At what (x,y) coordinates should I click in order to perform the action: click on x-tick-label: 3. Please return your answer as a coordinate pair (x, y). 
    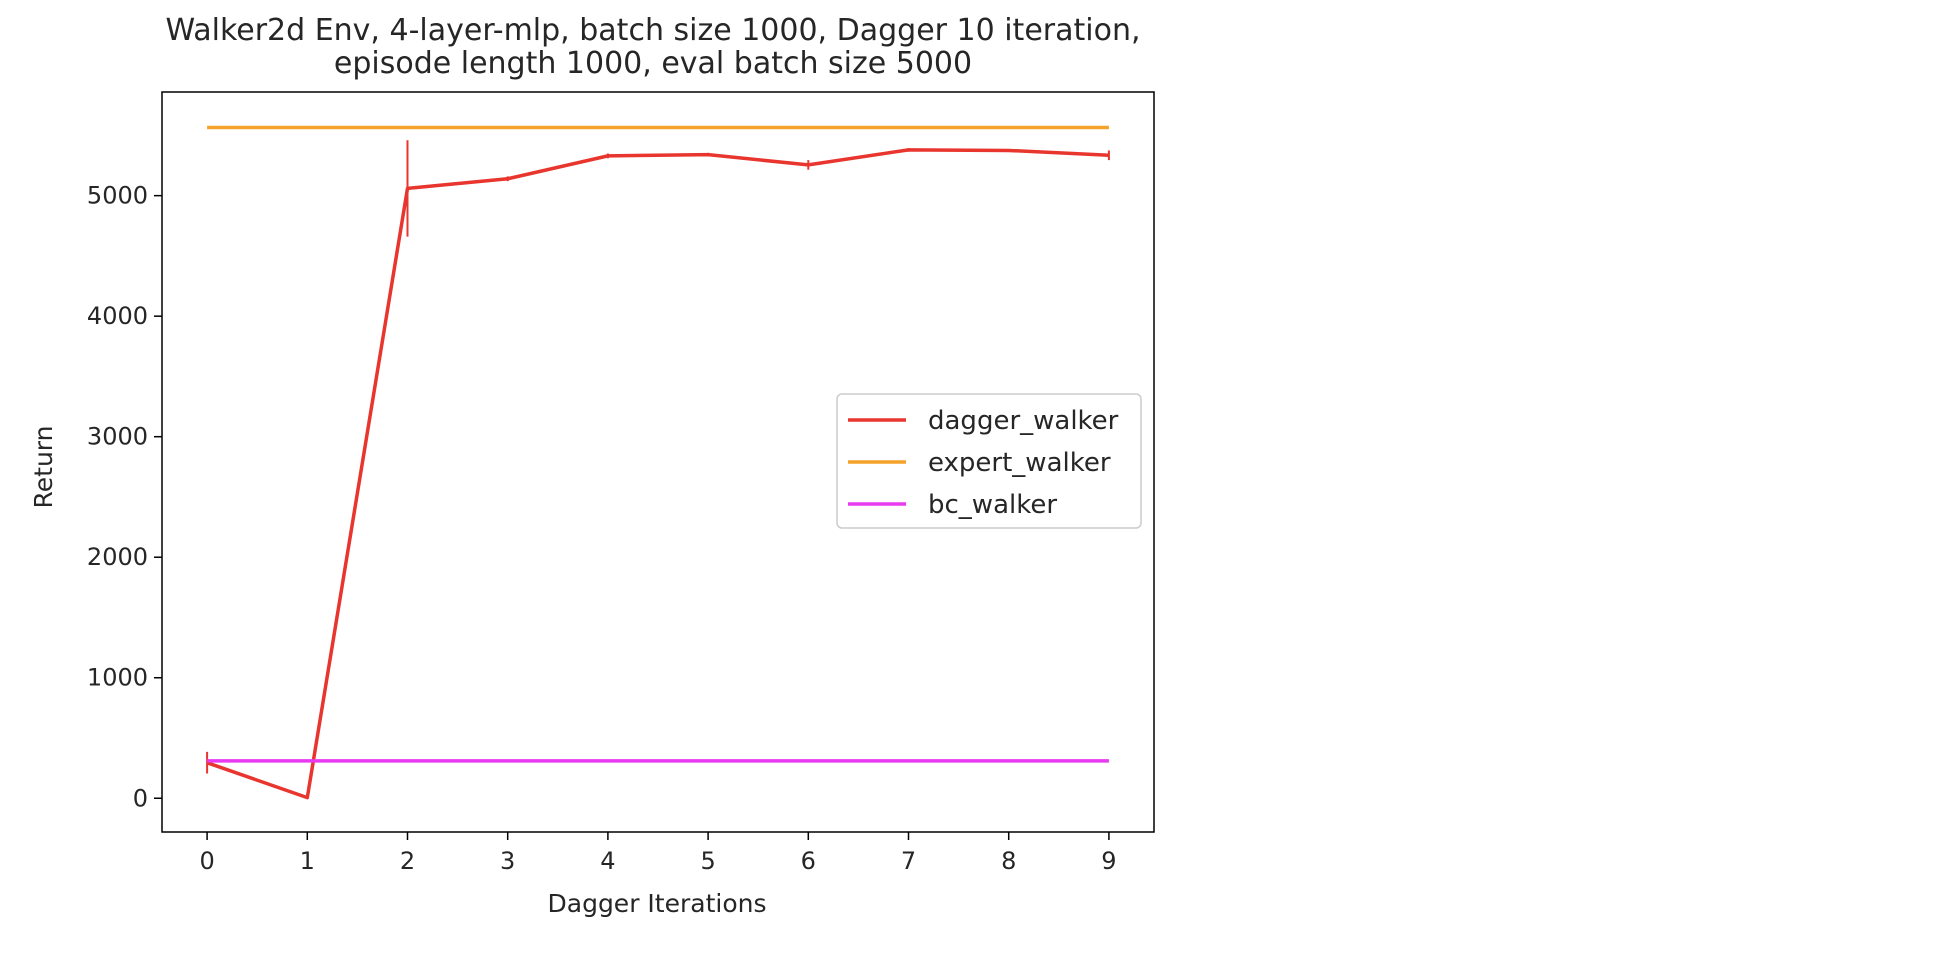
    Looking at the image, I should click on (507, 861).